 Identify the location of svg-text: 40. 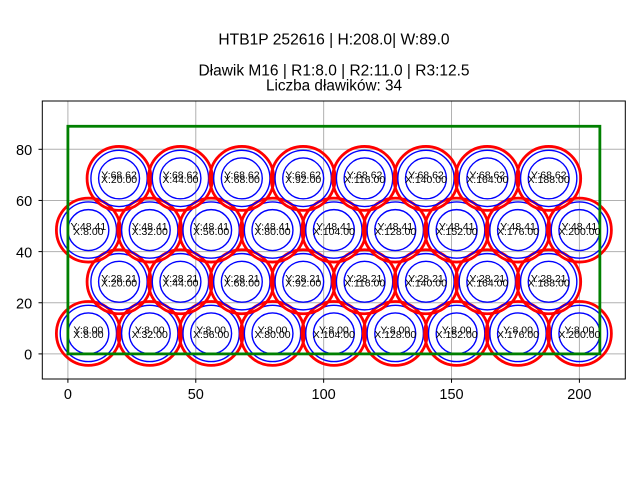
(24, 253).